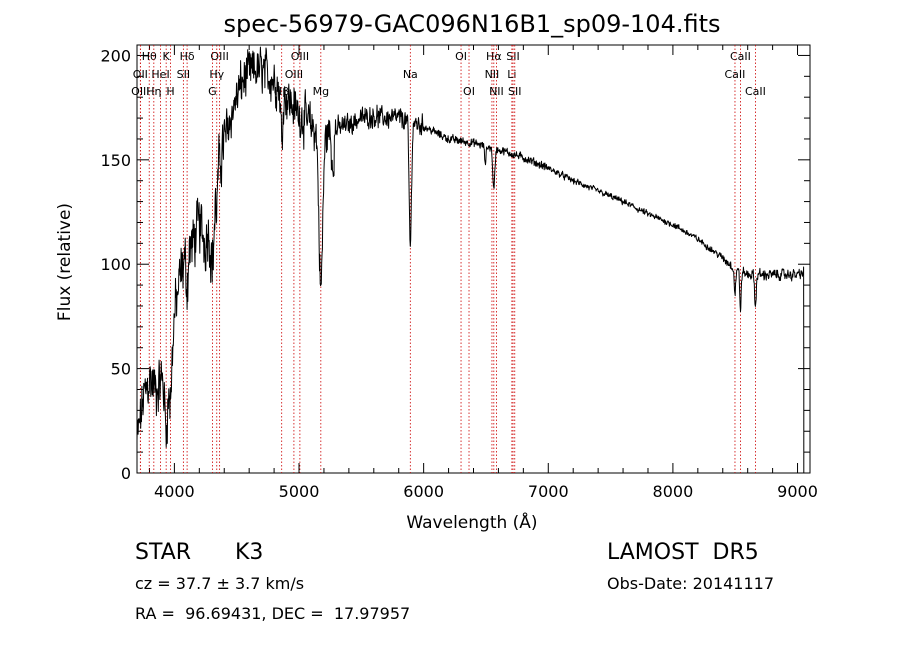  Describe the element at coordinates (273, 613) in the screenshot. I see `coordinates-readout: RA = 96.69431, DEC = 17.97957` at that location.